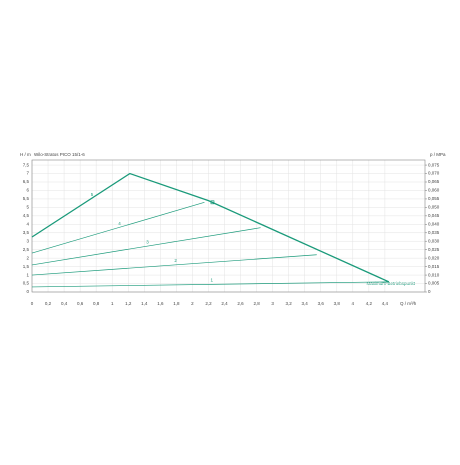  I want to click on y-tick-label: 4,5, so click(26, 215).